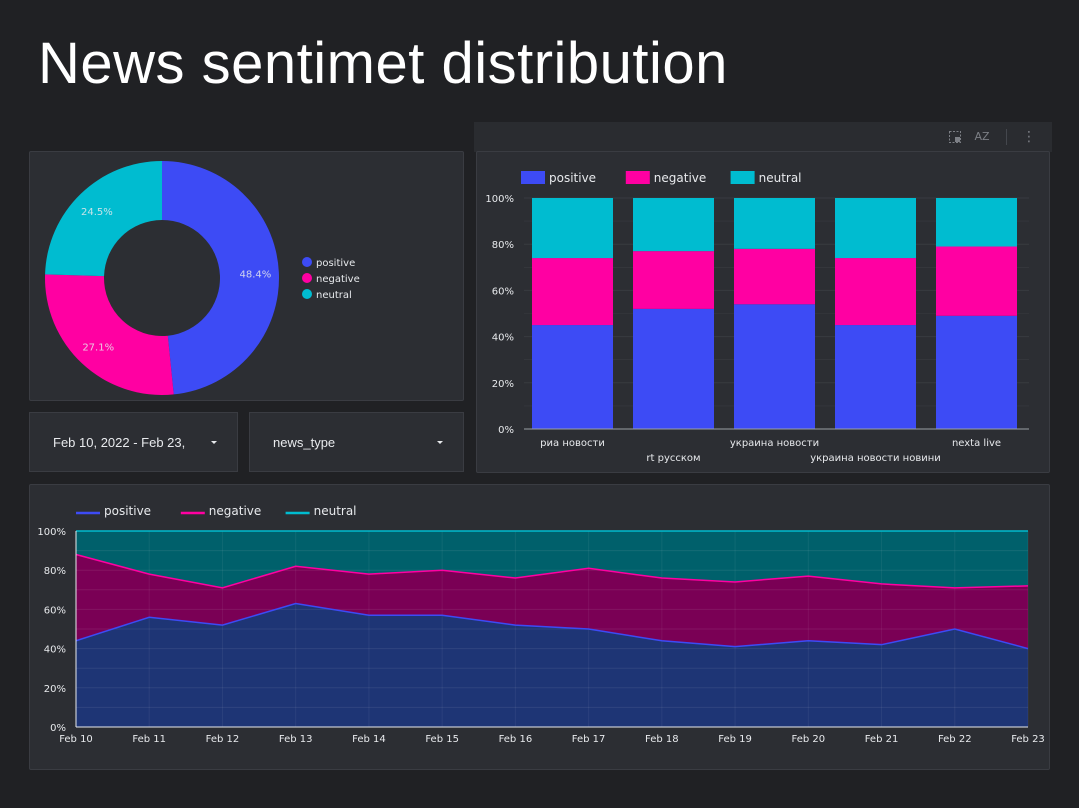  Describe the element at coordinates (552, 626) in the screenshot. I see `series-line-positive` at that location.